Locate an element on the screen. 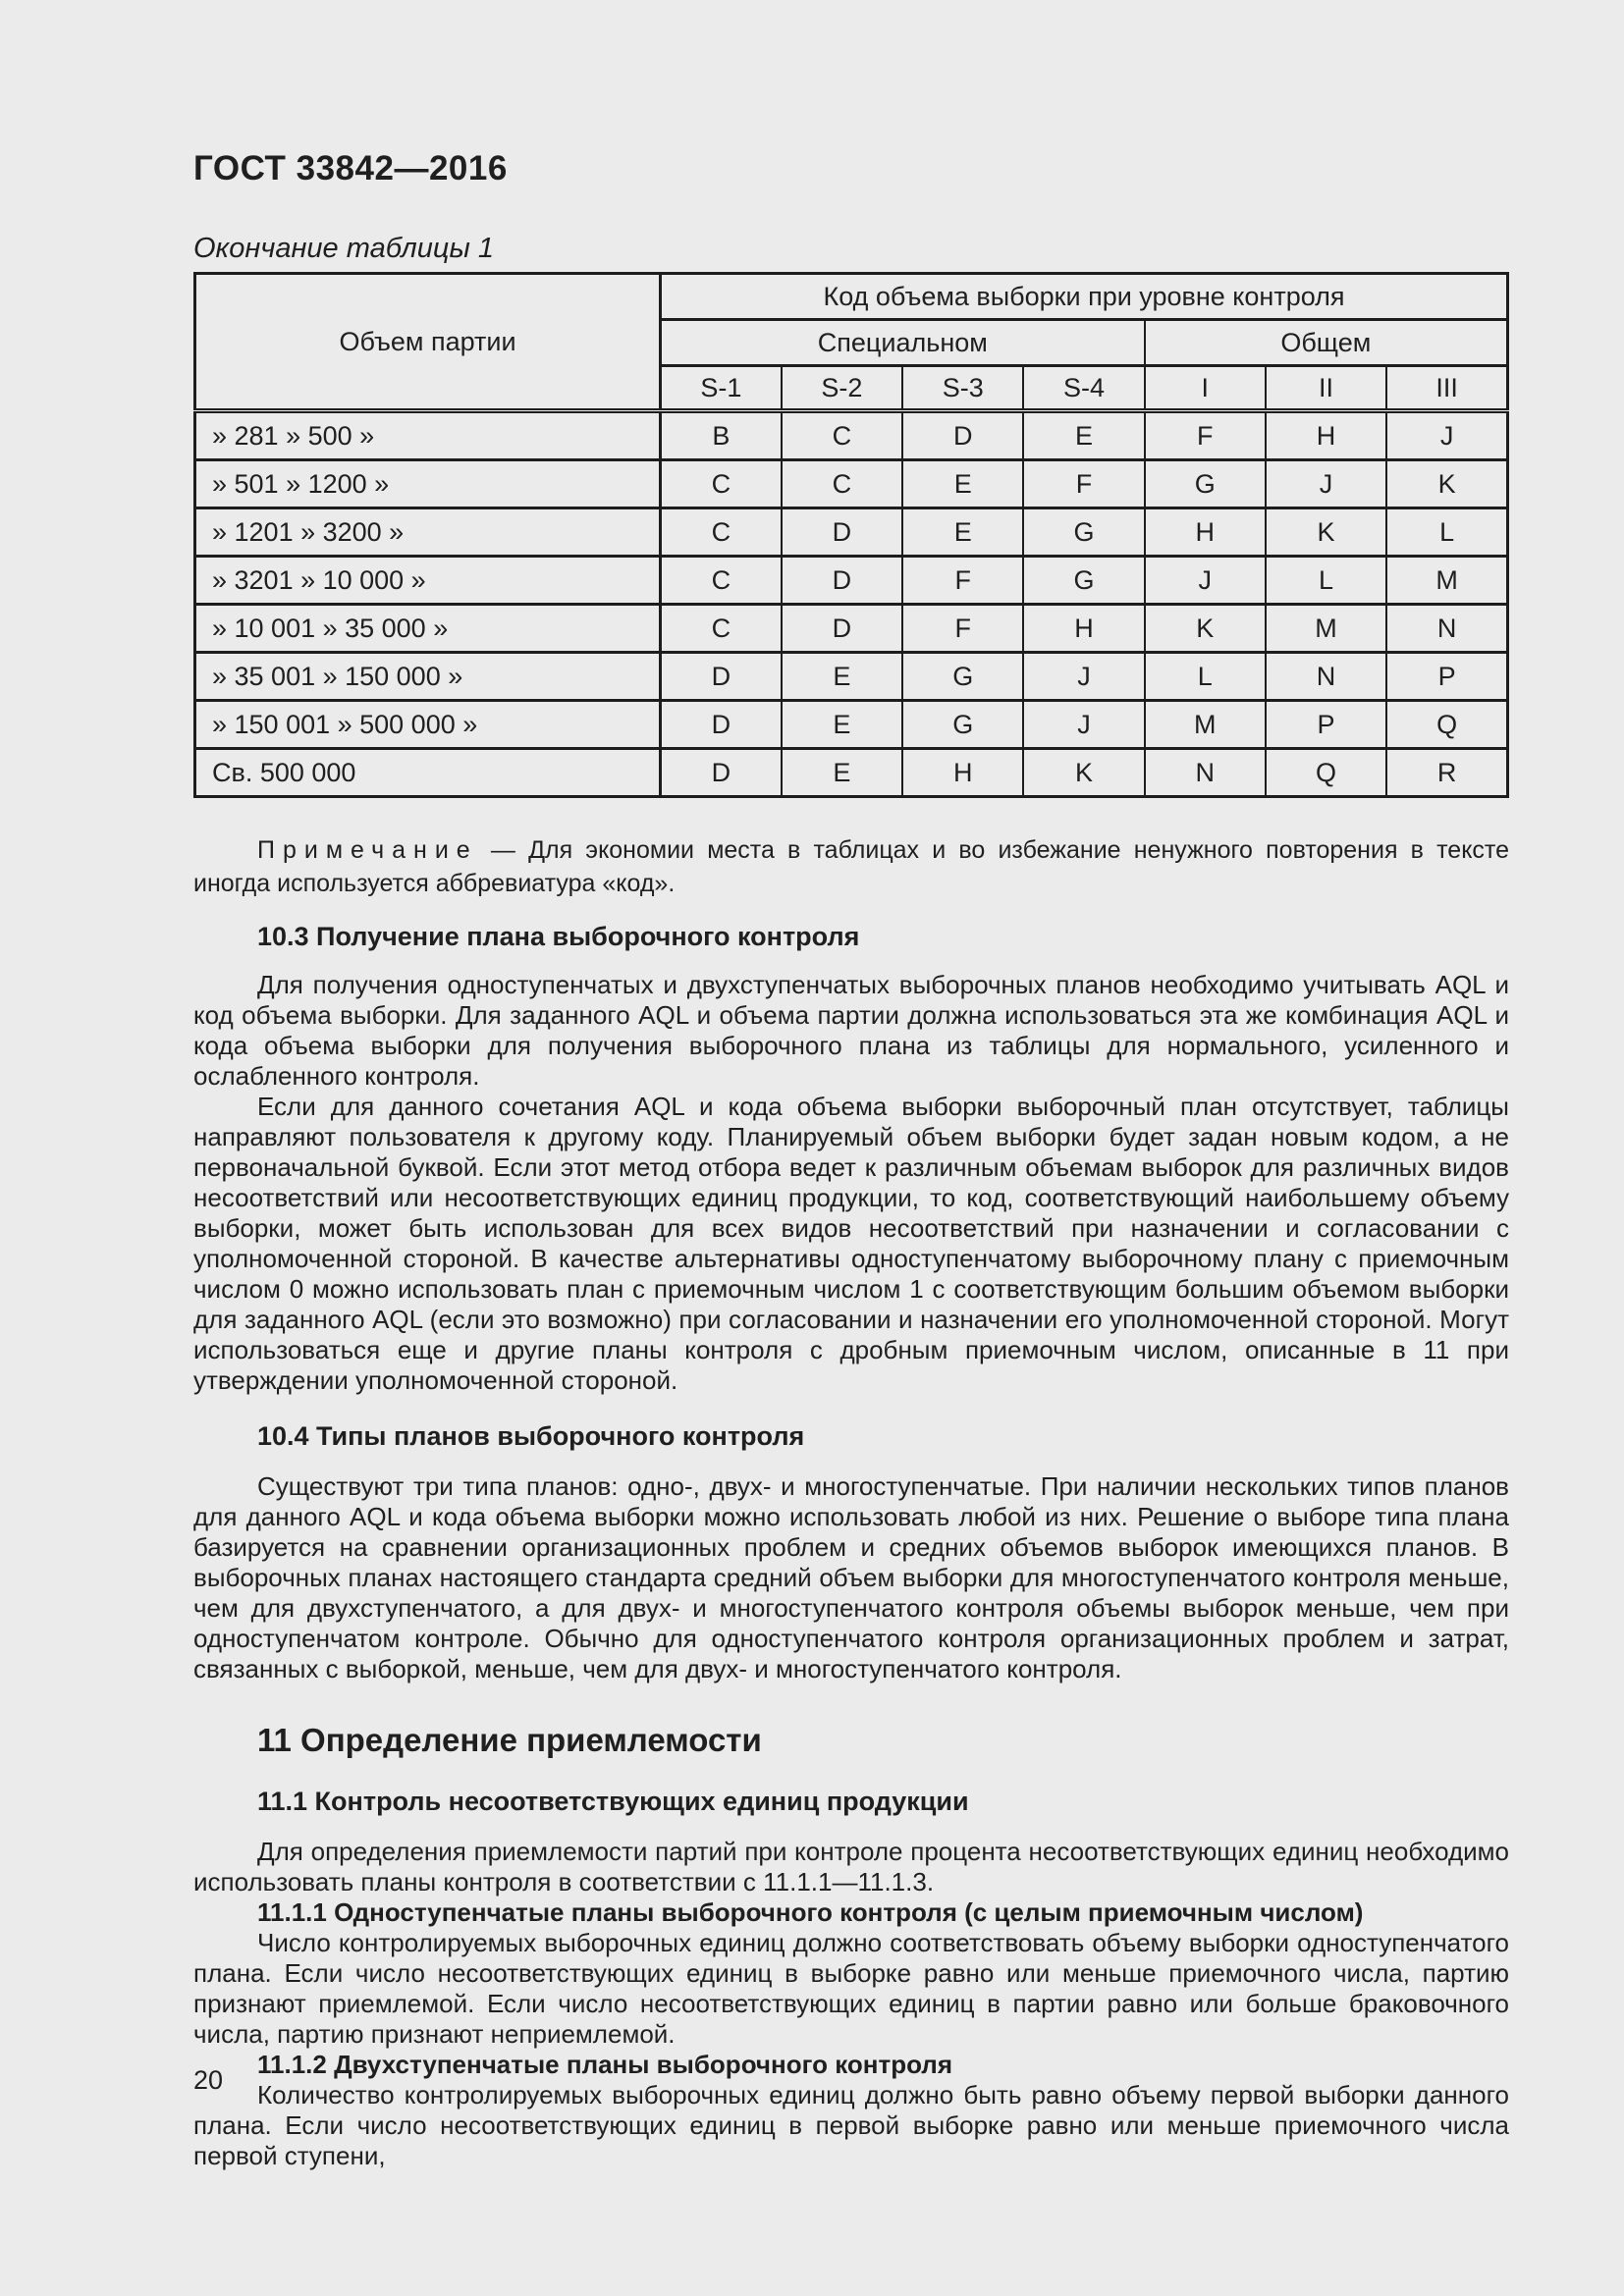 This screenshot has width=1624, height=2296. code-cell: R is located at coordinates (1446, 772).